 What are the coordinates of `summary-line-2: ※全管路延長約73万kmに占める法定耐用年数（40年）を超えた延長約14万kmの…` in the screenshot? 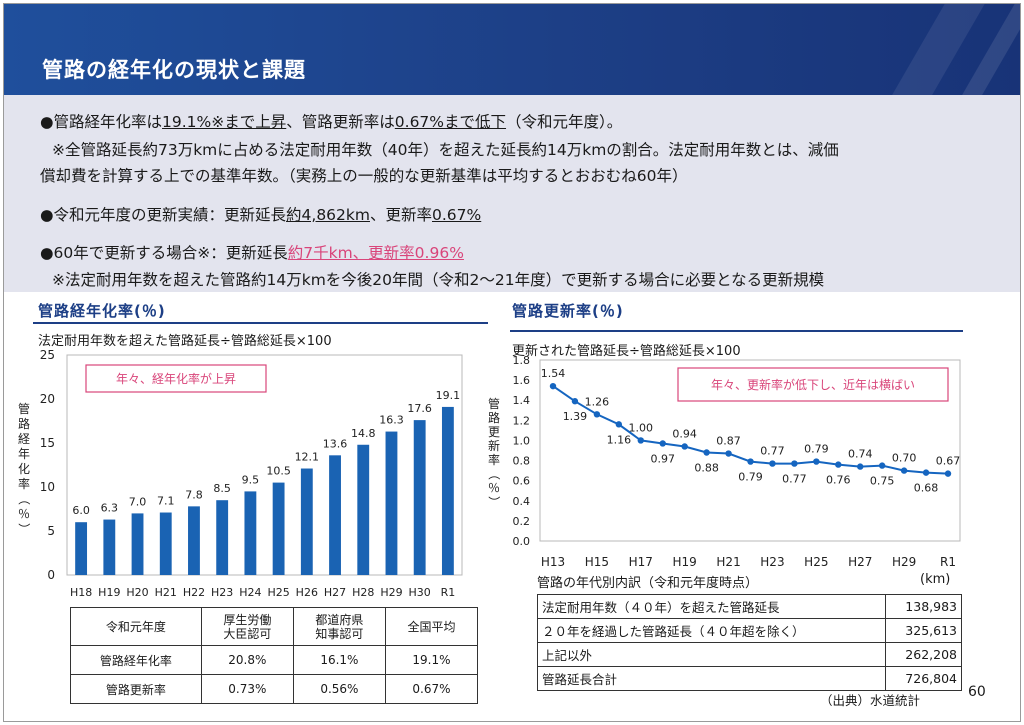 It's located at (445, 150).